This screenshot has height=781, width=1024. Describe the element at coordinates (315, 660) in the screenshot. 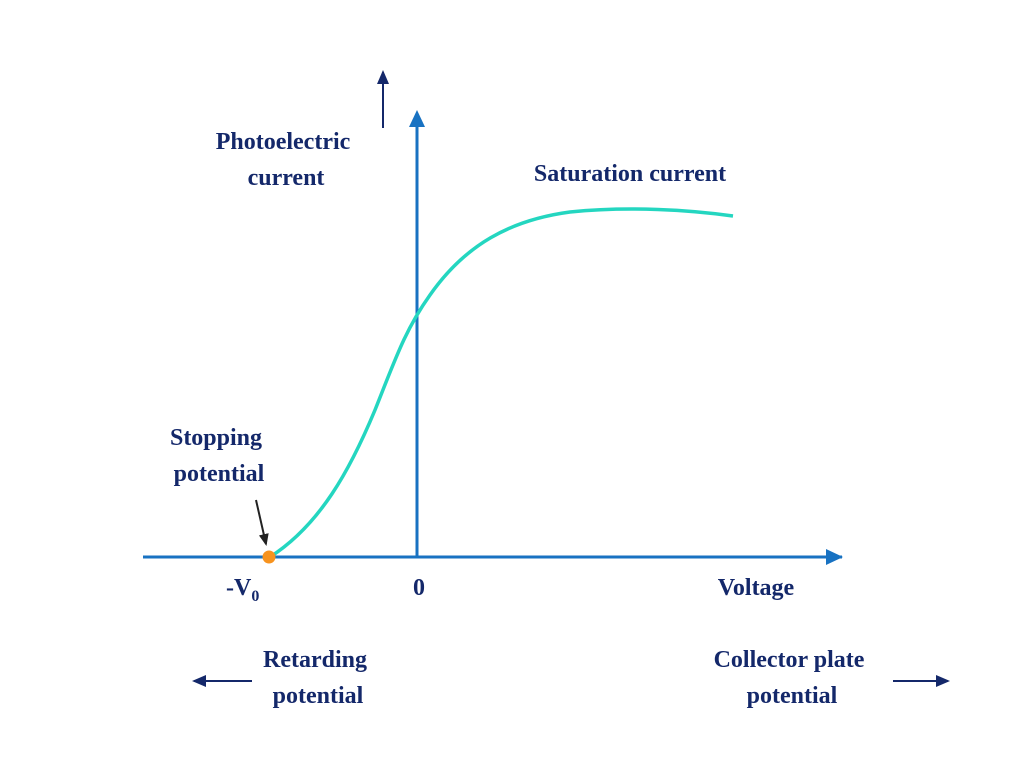

I see `label-line: Retarding` at that location.